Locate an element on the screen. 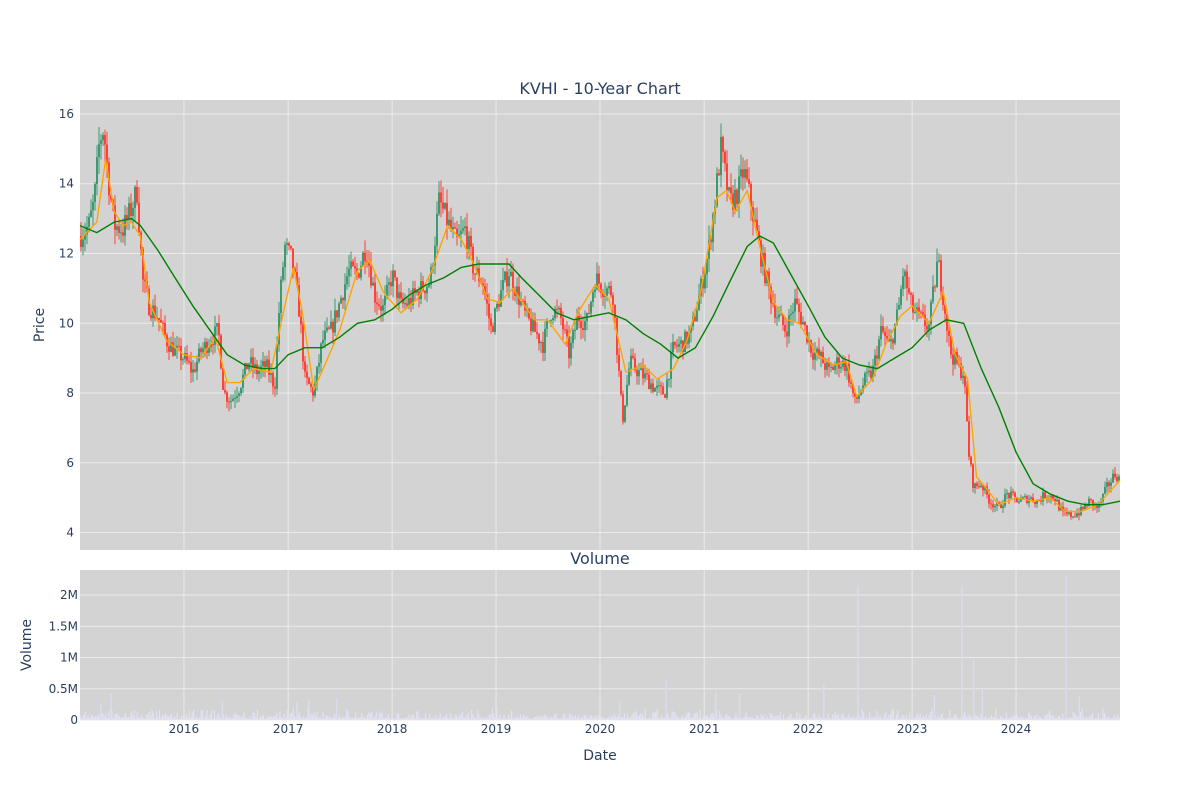 Image resolution: width=1200 pixels, height=804 pixels. x-tick-label: 2022 is located at coordinates (808, 729).